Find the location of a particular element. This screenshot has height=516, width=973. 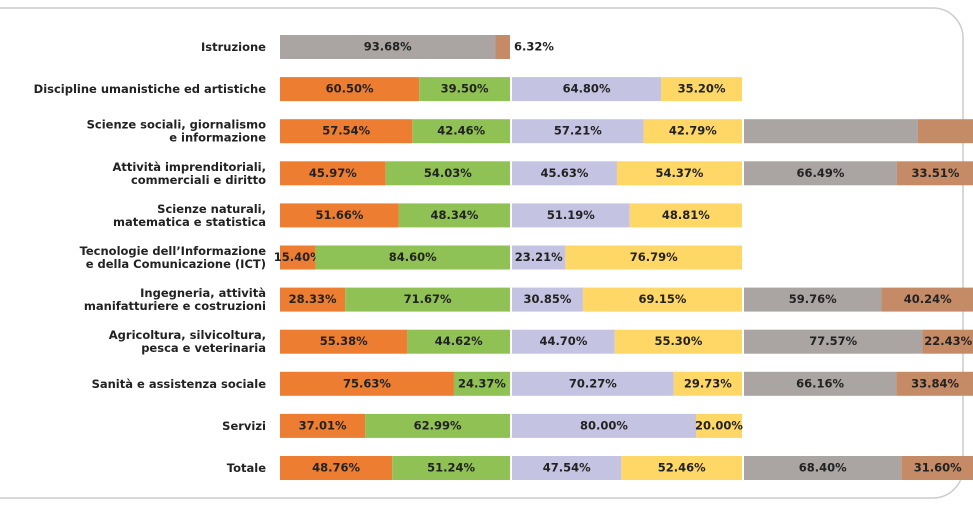

value-label: 51.66% is located at coordinates (339, 215).